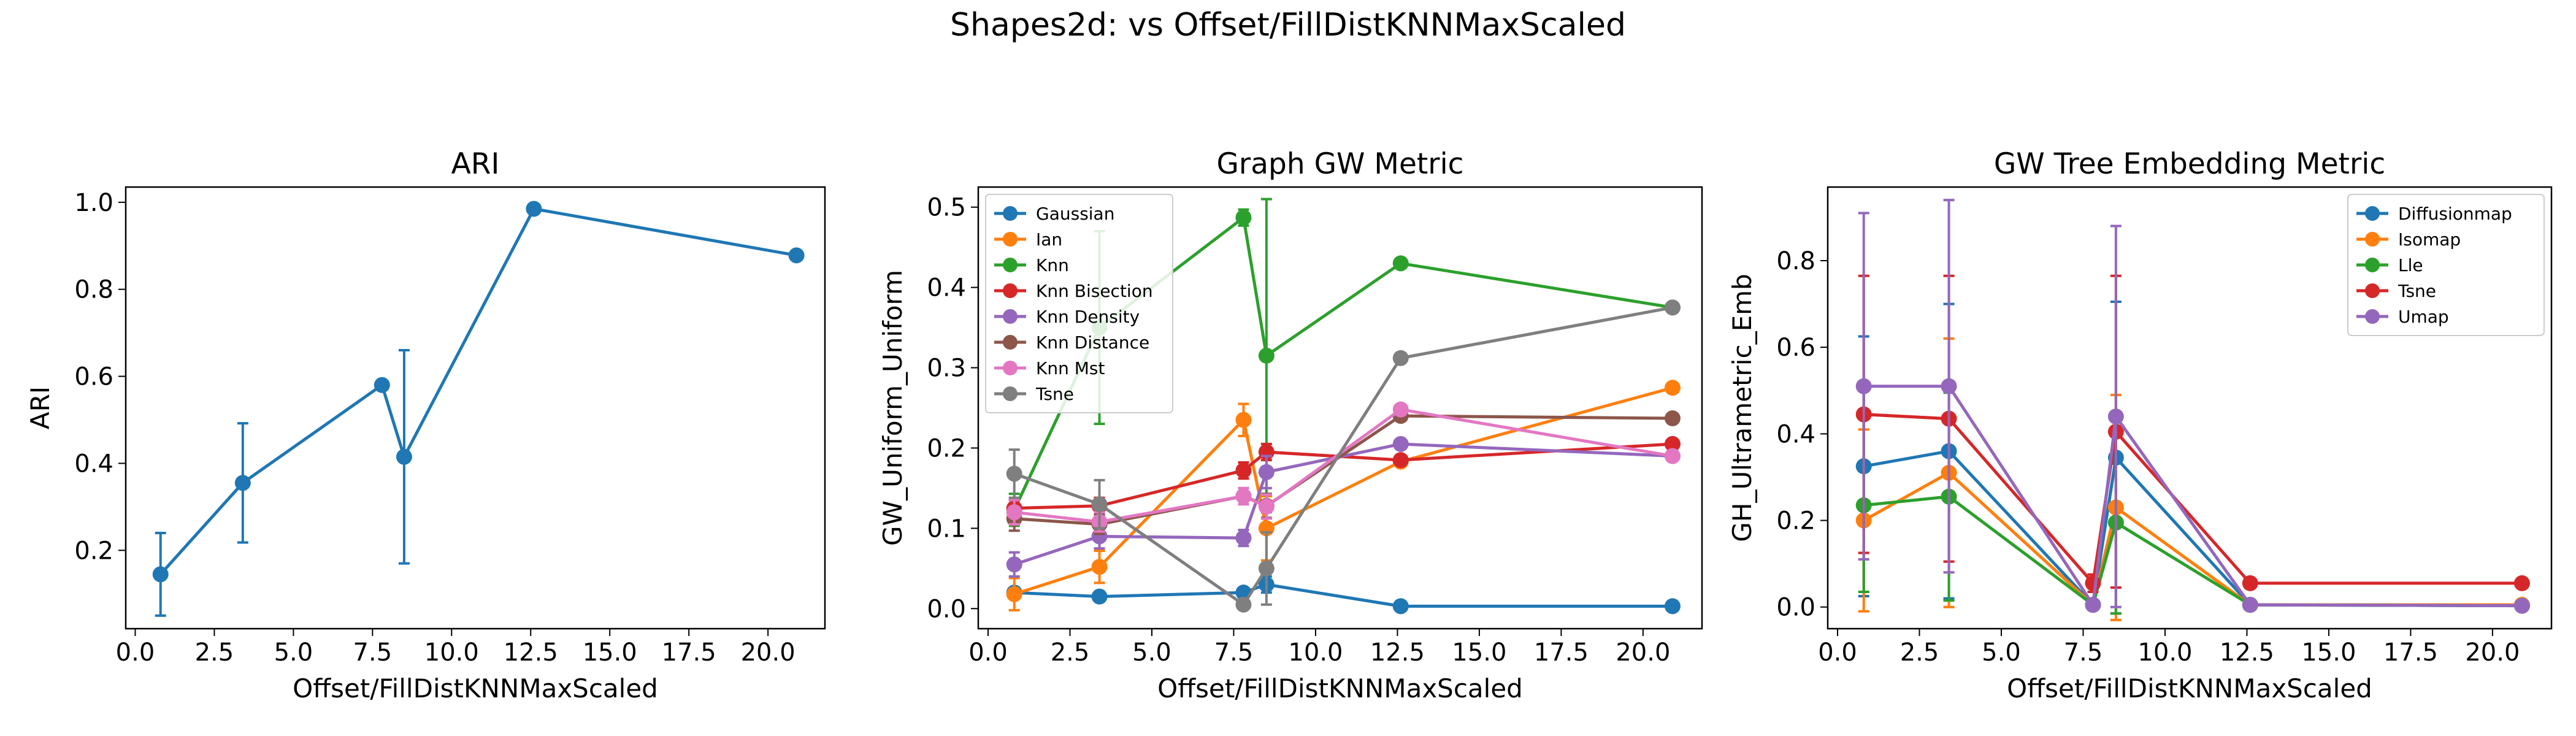 The width and height of the screenshot is (2576, 736). I want to click on legend-label: Tsne, so click(2417, 291).